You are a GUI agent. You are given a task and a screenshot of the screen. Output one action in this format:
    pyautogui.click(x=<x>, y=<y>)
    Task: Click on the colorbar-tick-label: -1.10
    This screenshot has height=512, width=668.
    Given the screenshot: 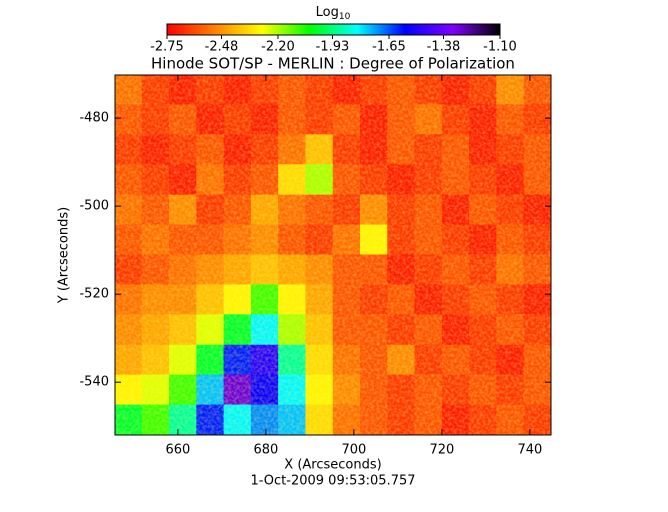 What is the action you would take?
    pyautogui.click(x=500, y=47)
    